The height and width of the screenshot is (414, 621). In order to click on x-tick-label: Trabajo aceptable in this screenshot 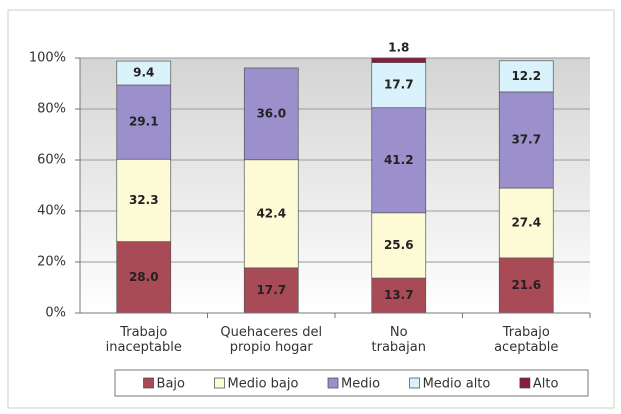, I will do `click(526, 340)`.